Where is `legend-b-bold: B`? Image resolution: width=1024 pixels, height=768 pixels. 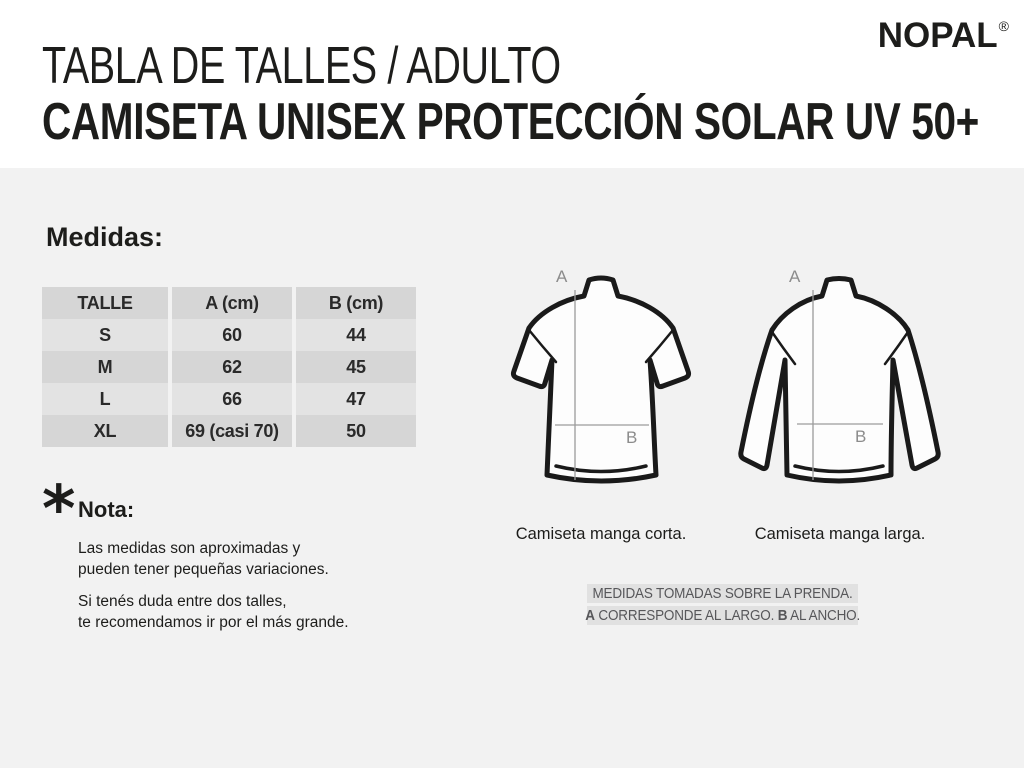 legend-b-bold: B is located at coordinates (782, 615).